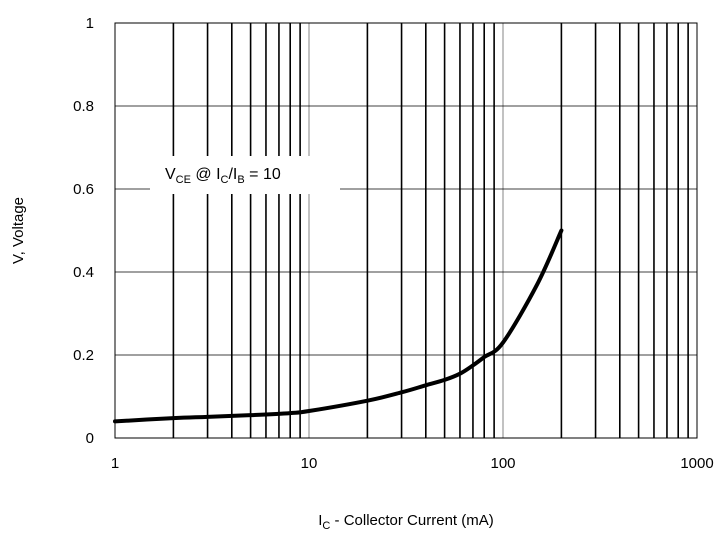  Describe the element at coordinates (225, 180) in the screenshot. I see `annotation-ic-sub: C` at that location.